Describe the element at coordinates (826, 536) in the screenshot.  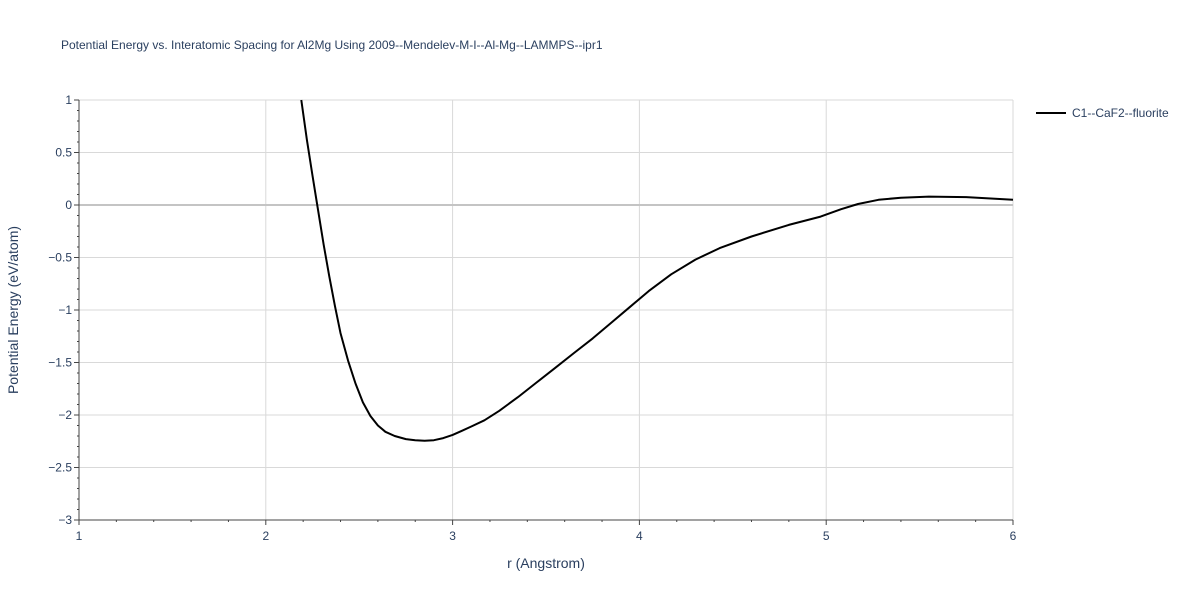
I see `x-tick-label: 5` at that location.